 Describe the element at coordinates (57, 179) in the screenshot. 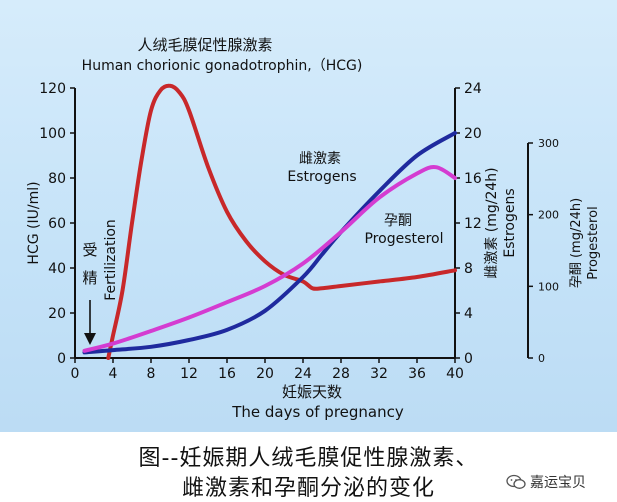

I see `y-left-tick-label: 80` at that location.